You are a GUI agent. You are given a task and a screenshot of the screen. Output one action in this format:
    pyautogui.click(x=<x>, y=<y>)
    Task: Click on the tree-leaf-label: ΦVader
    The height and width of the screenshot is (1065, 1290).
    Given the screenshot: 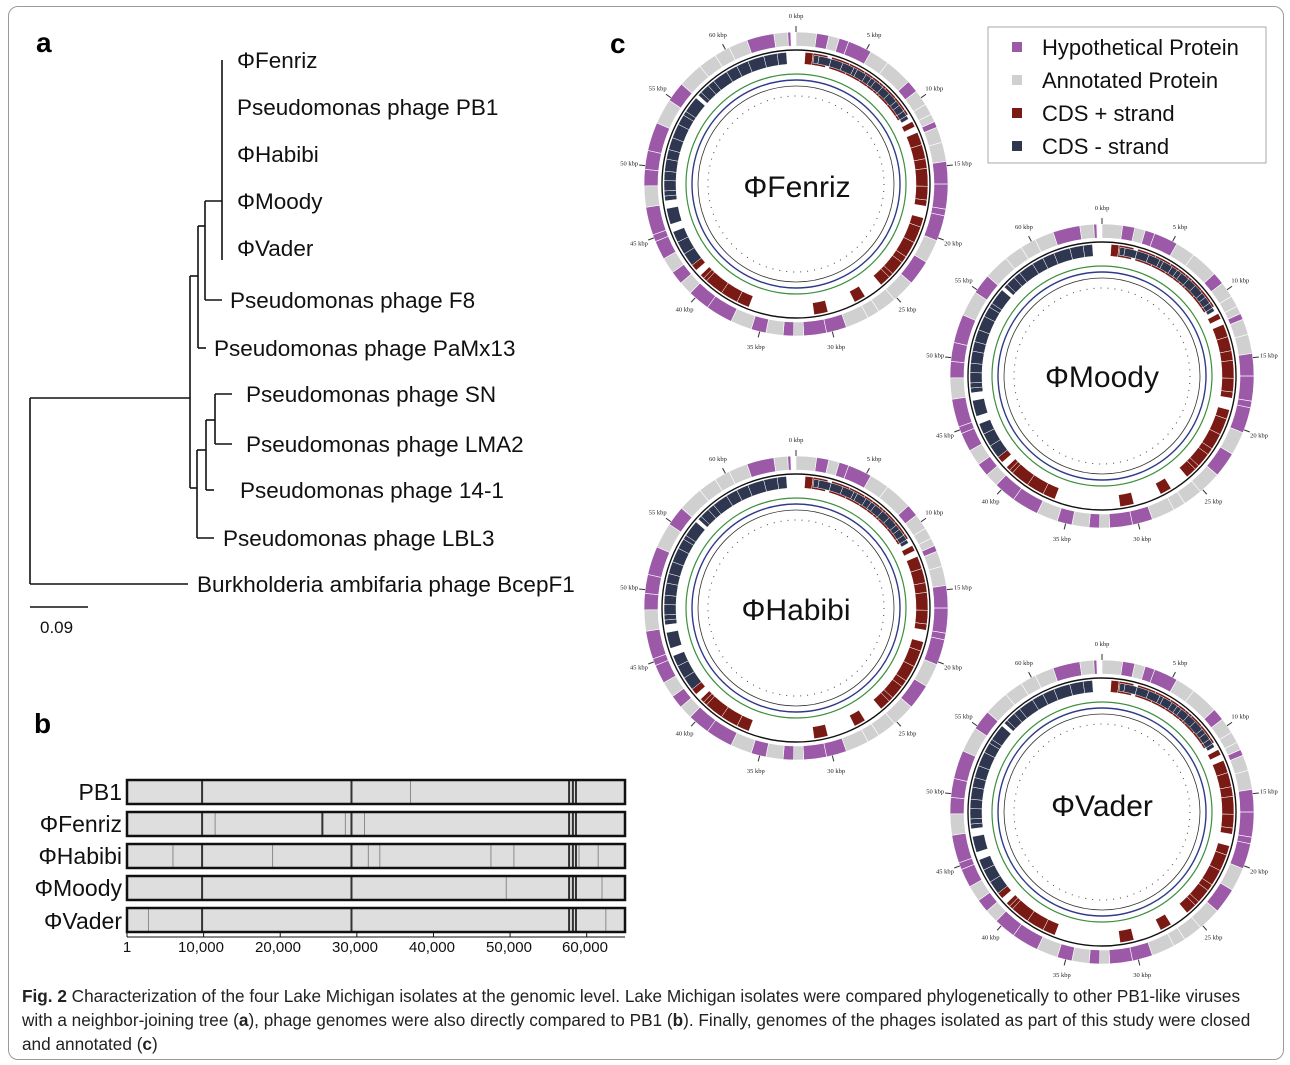 What is the action you would take?
    pyautogui.click(x=275, y=248)
    